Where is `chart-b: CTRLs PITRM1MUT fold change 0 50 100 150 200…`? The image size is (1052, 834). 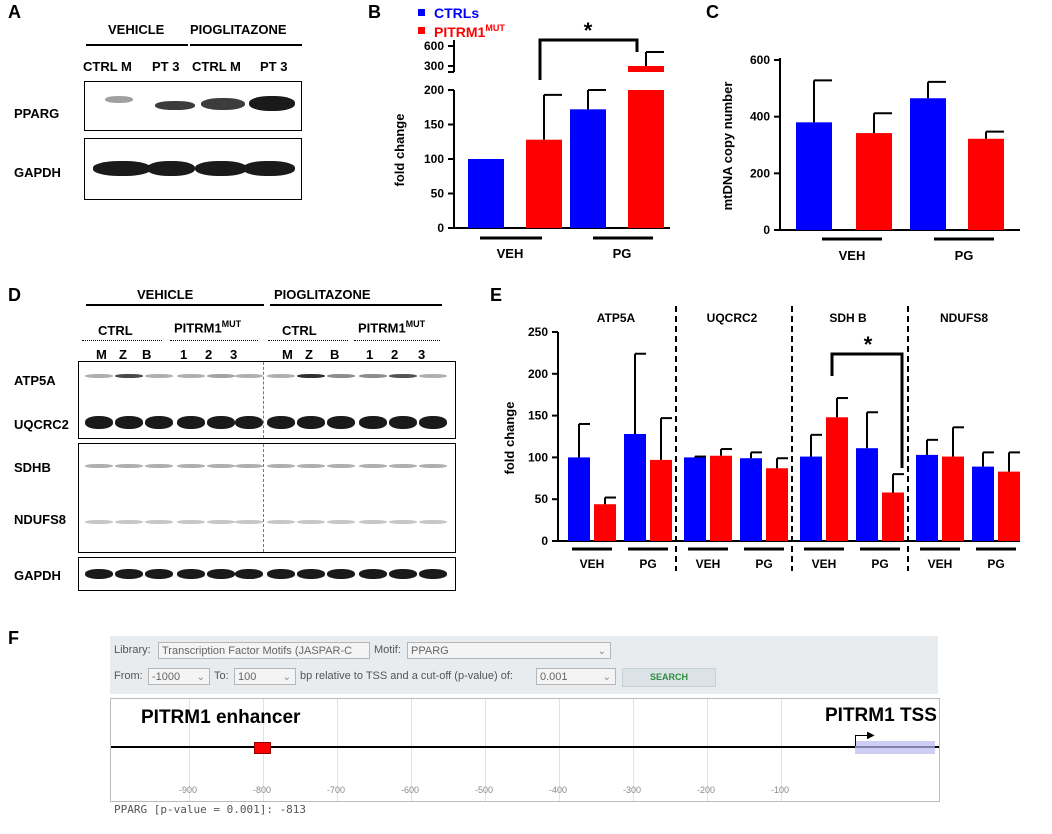 chart-b: CTRLs PITRM1MUT fold change 0 50 100 150 200… is located at coordinates (531, 133).